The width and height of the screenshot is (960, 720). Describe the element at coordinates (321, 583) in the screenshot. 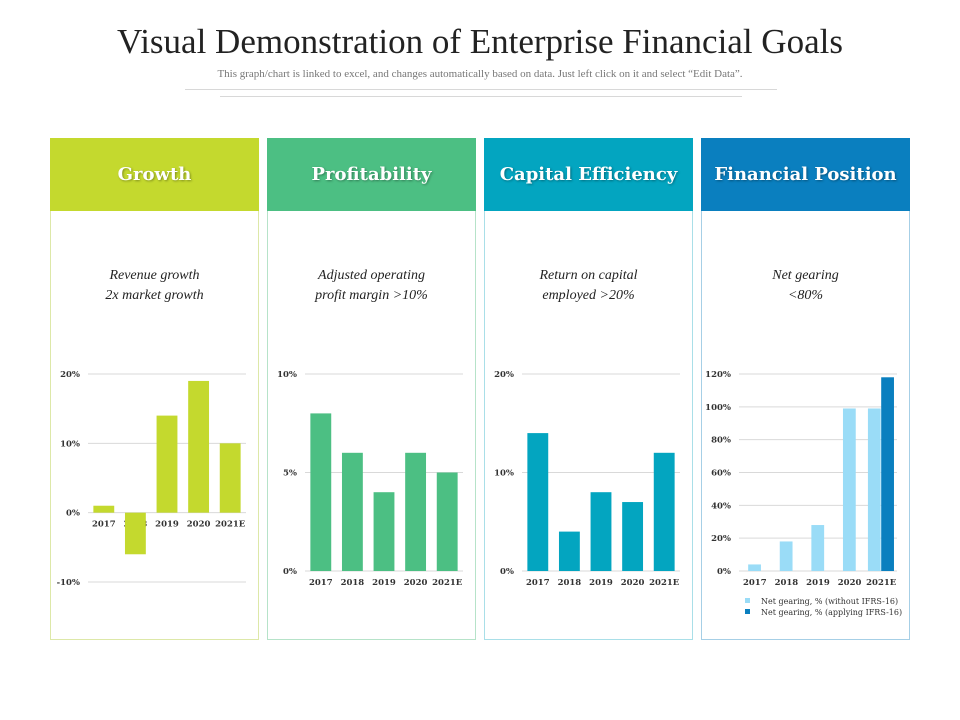

I see `profitability-xtick-label: 2017` at that location.